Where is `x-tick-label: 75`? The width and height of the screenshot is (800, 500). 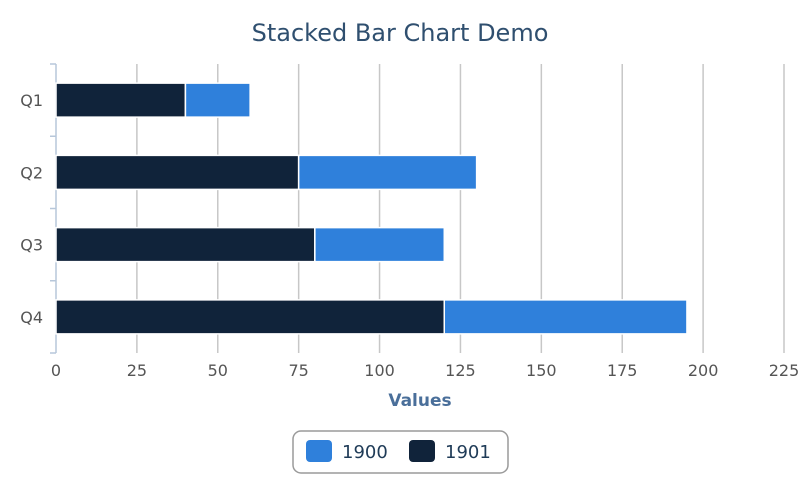 x-tick-label: 75 is located at coordinates (298, 370).